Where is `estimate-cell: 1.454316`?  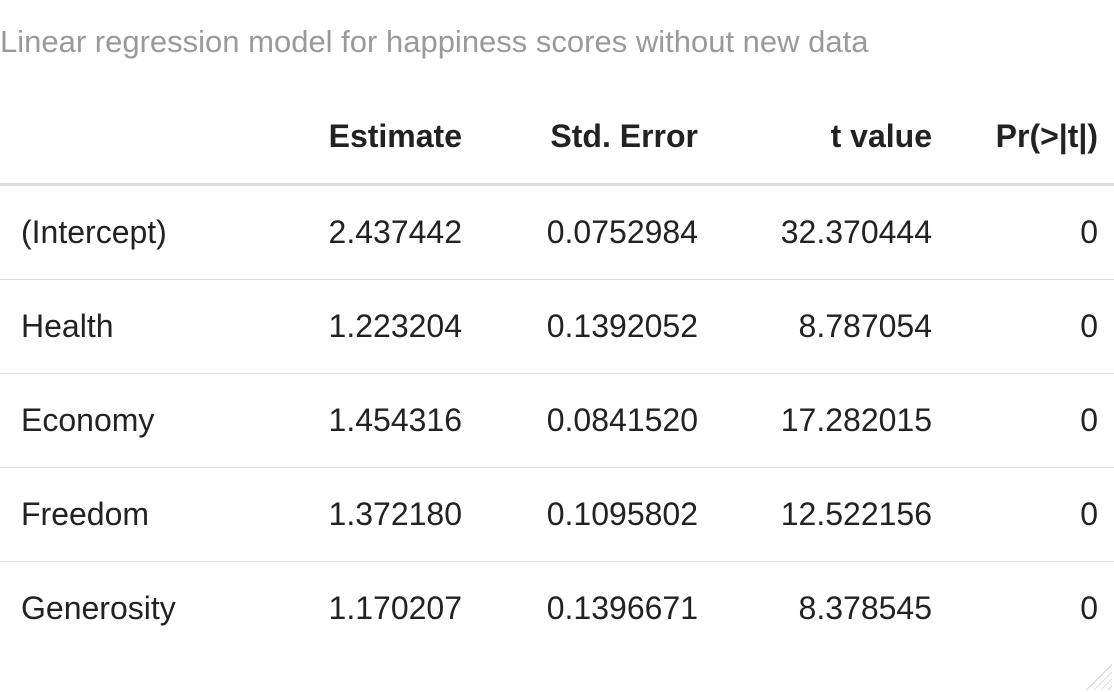
estimate-cell: 1.454316 is located at coordinates (344, 420).